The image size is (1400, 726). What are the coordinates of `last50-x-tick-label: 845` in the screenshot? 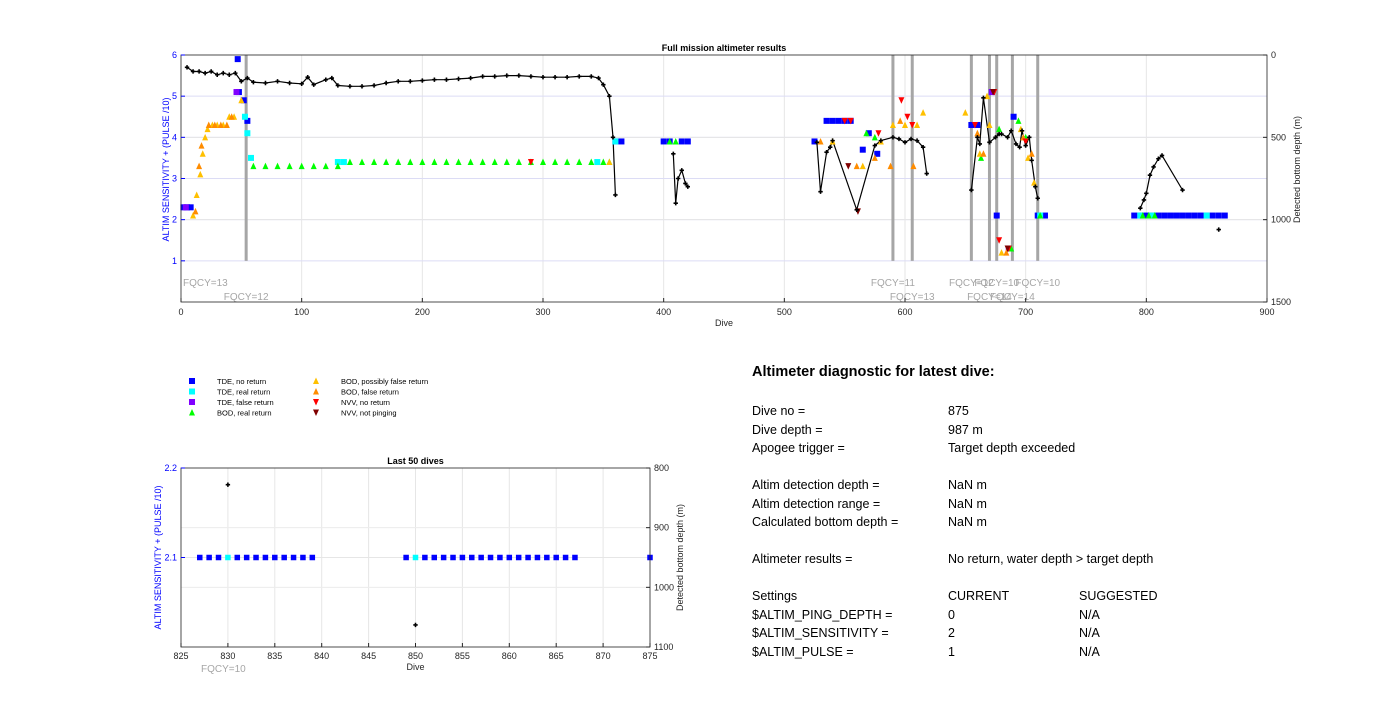 It's located at (368, 656).